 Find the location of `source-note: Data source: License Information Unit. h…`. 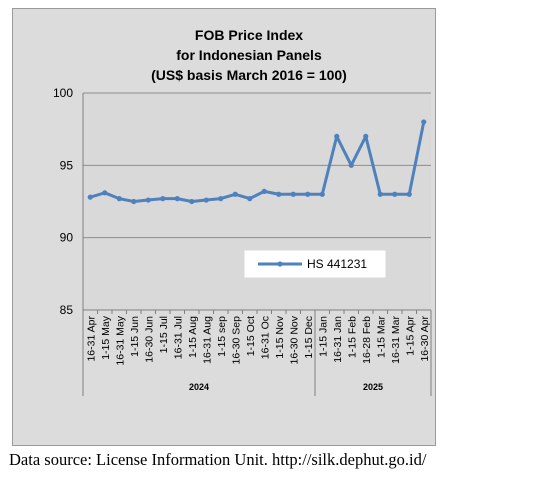

source-note: Data source: License Information Unit. h… is located at coordinates (218, 459).